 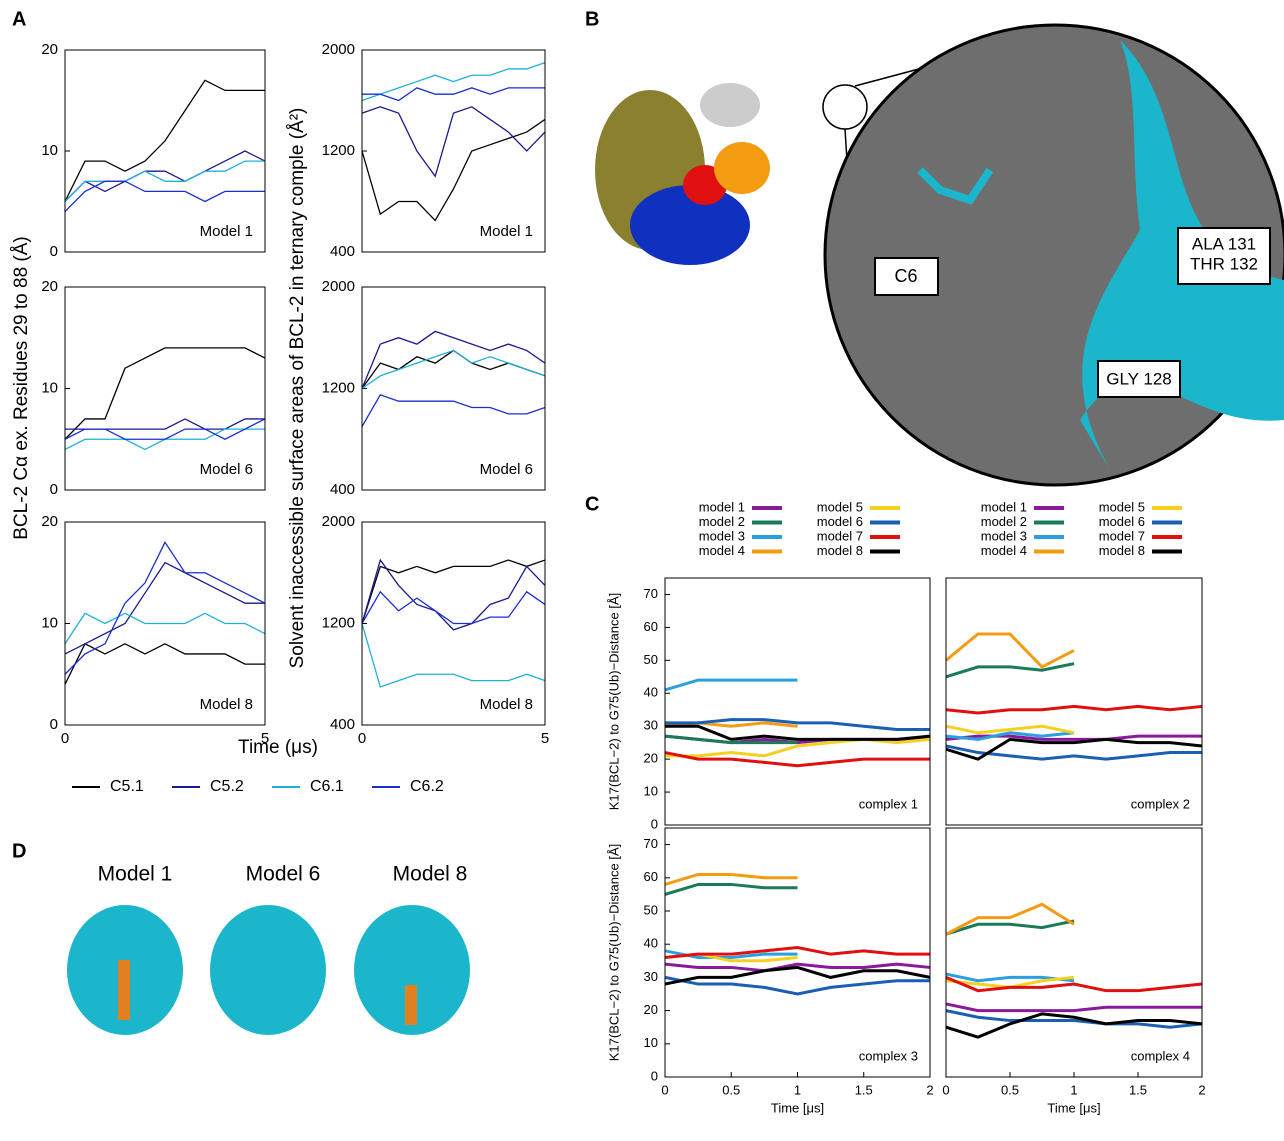 What do you see at coordinates (651, 976) in the screenshot?
I see `y-tick-label: 30` at bounding box center [651, 976].